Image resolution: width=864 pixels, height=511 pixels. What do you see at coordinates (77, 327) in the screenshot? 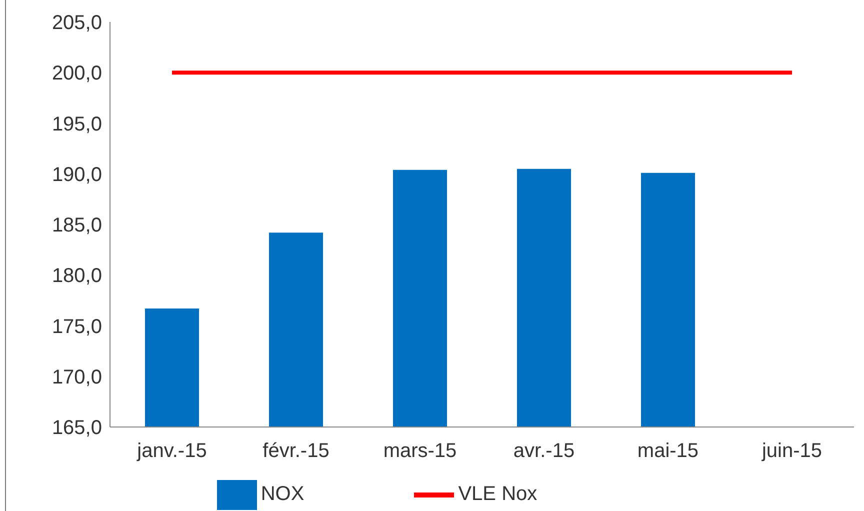
I see `y-tick-label: 175,0` at bounding box center [77, 327].